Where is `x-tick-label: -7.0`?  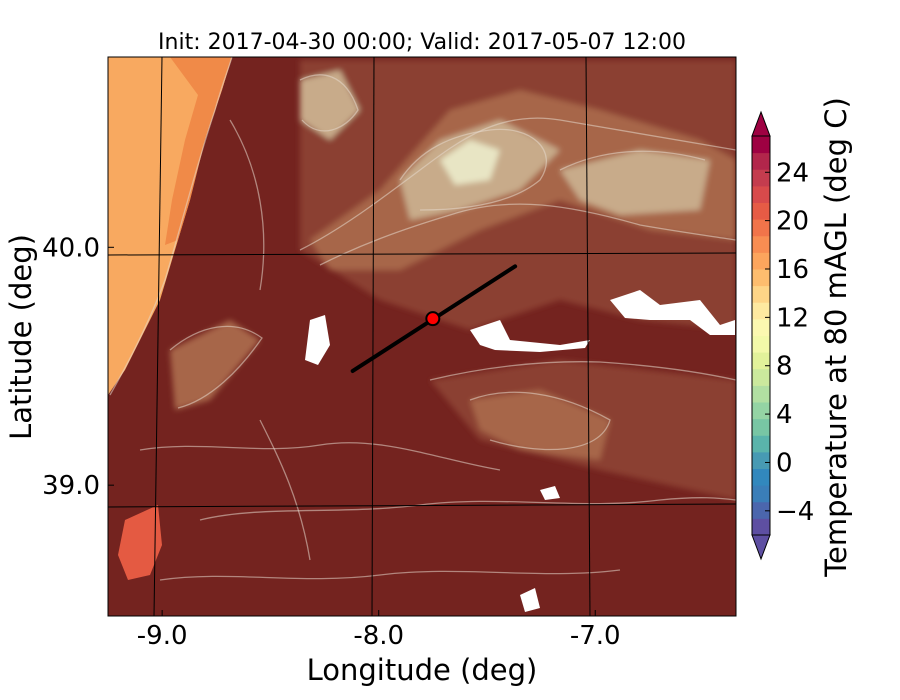 x-tick-label: -7.0 is located at coordinates (595, 636).